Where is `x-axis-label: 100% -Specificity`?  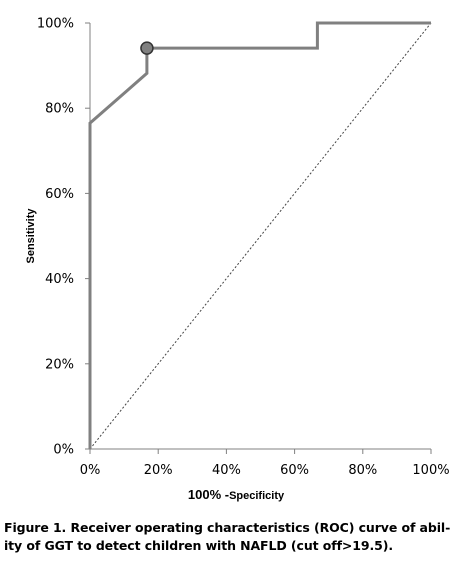
x-axis-label: 100% -Specificity is located at coordinates (236, 495).